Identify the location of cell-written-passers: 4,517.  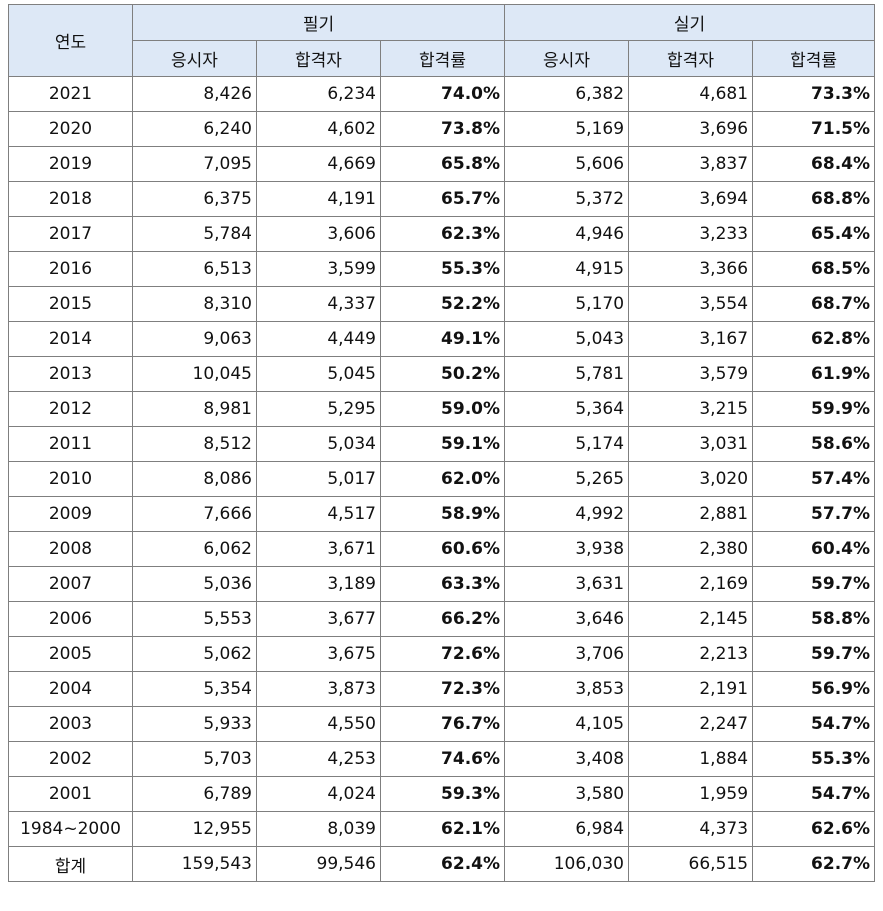
(318, 514).